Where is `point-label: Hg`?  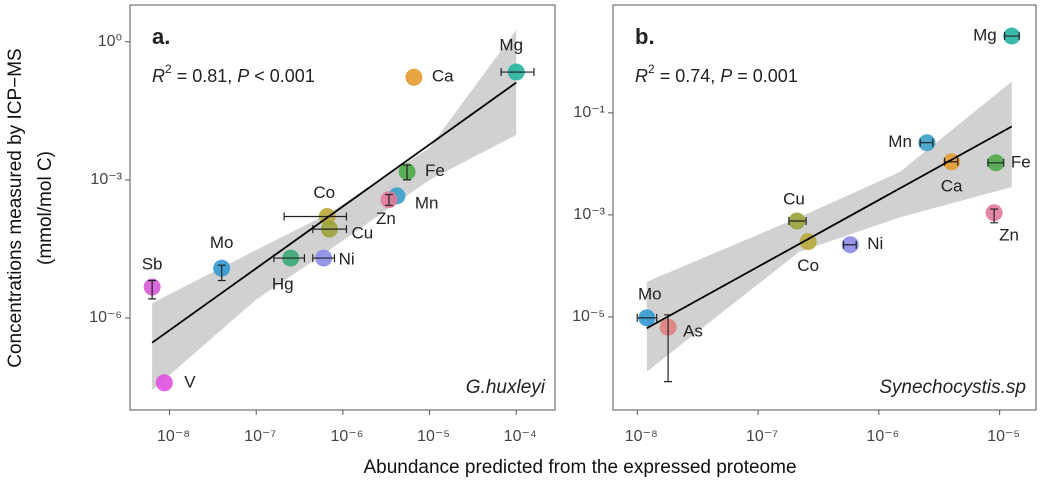
point-label: Hg is located at coordinates (283, 284).